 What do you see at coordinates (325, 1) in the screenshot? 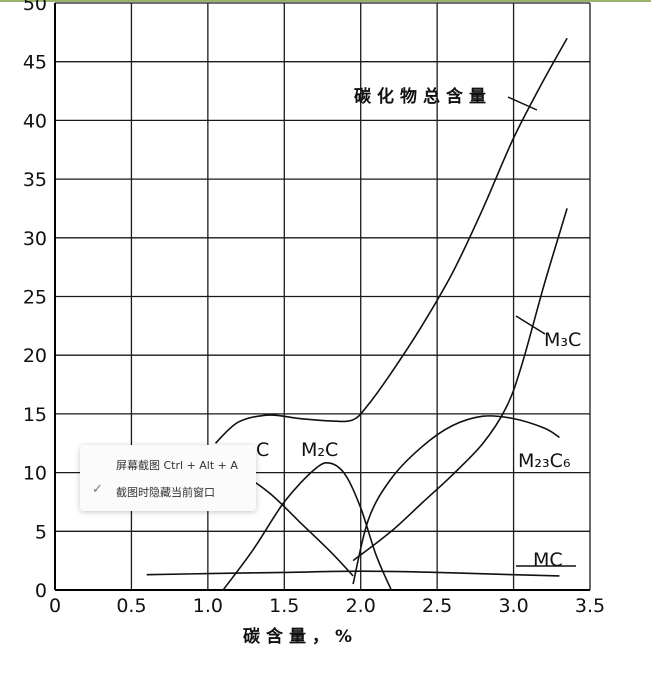
I see `top-border` at bounding box center [325, 1].